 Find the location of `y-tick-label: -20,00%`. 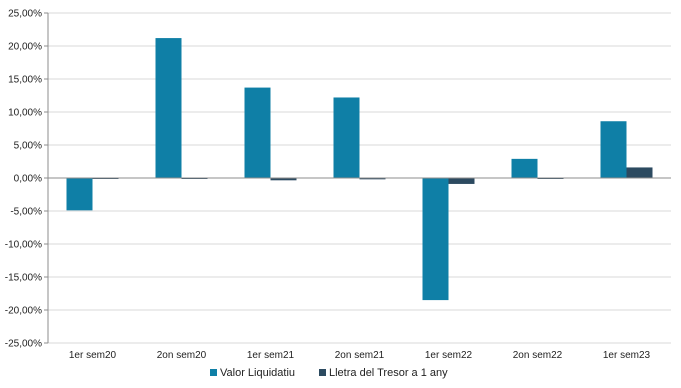

y-tick-label: -20,00% is located at coordinates (23, 311).